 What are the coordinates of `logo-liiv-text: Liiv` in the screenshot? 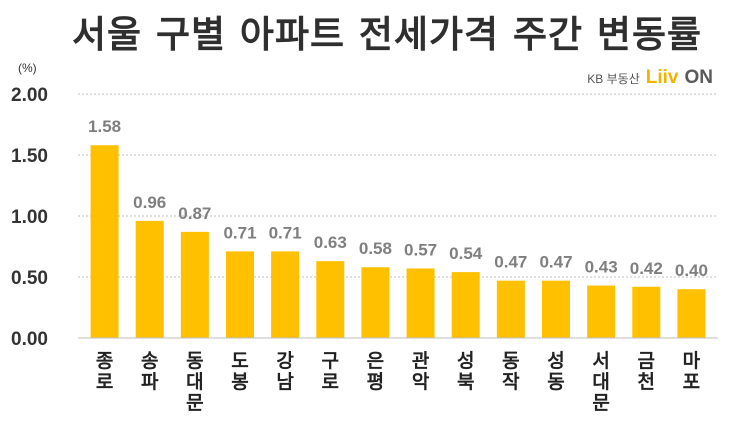 It's located at (662, 77).